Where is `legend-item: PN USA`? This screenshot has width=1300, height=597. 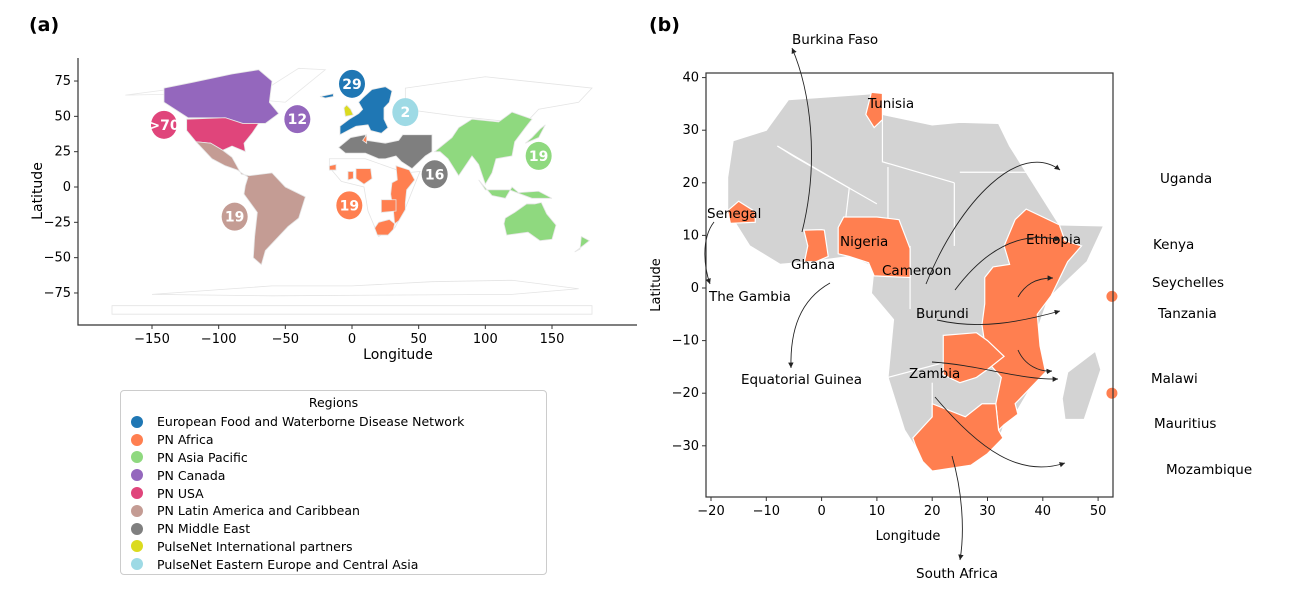 legend-item: PN USA is located at coordinates (333, 493).